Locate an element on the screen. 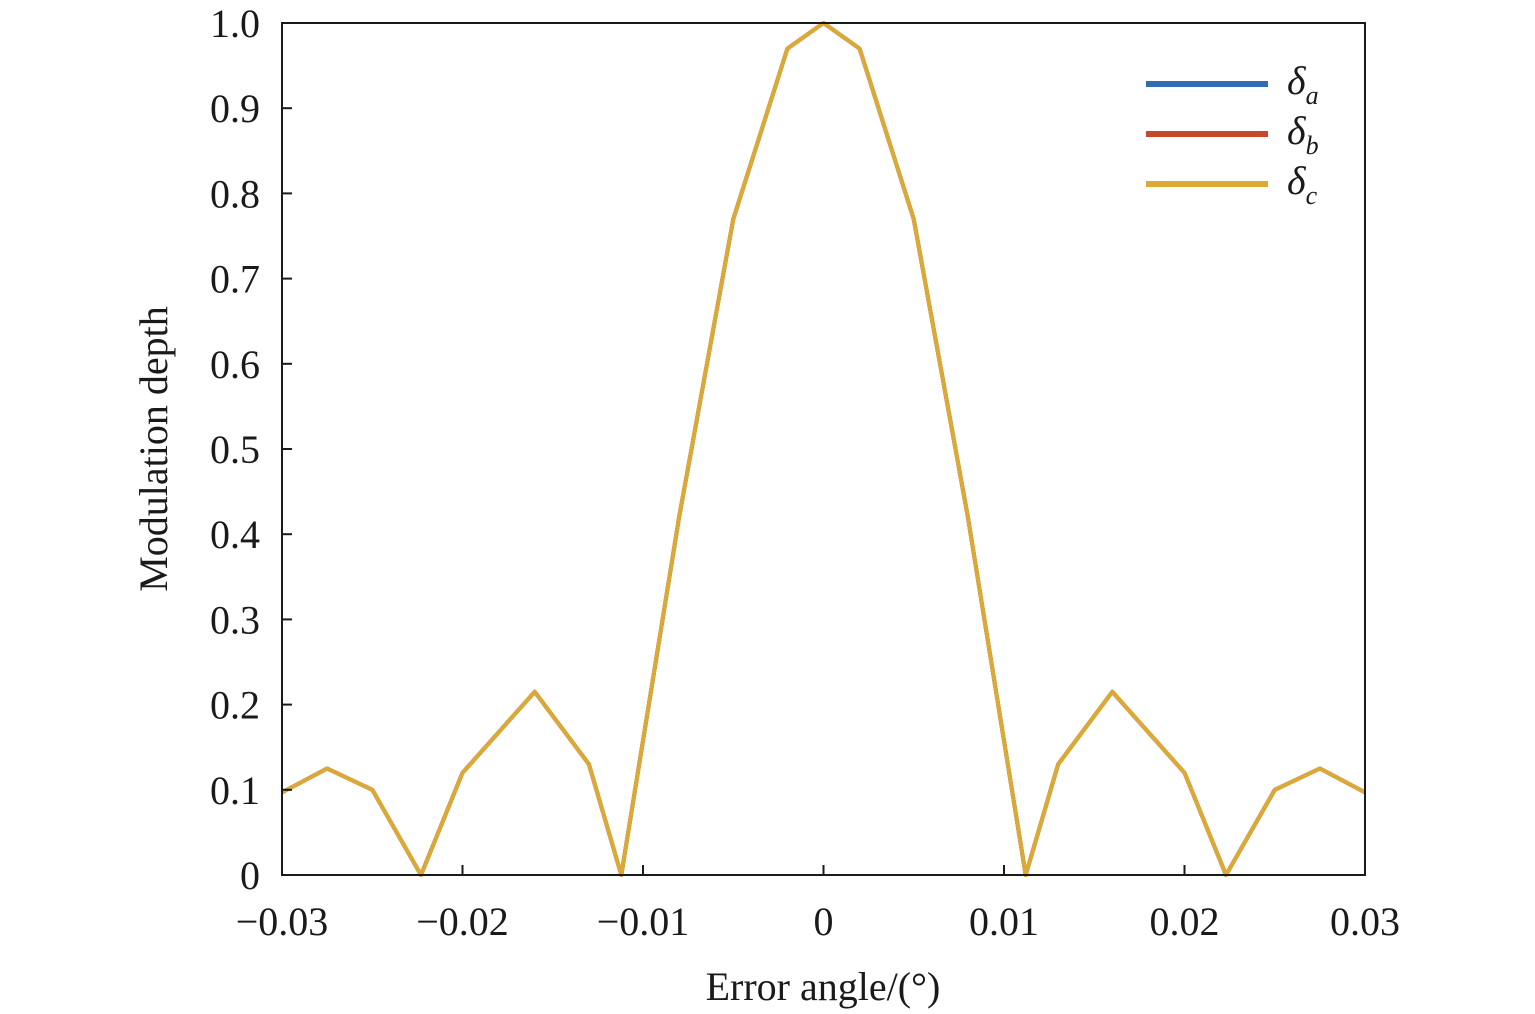 The width and height of the screenshot is (1535, 1014). y-tick-label: 0.7 is located at coordinates (235, 279).